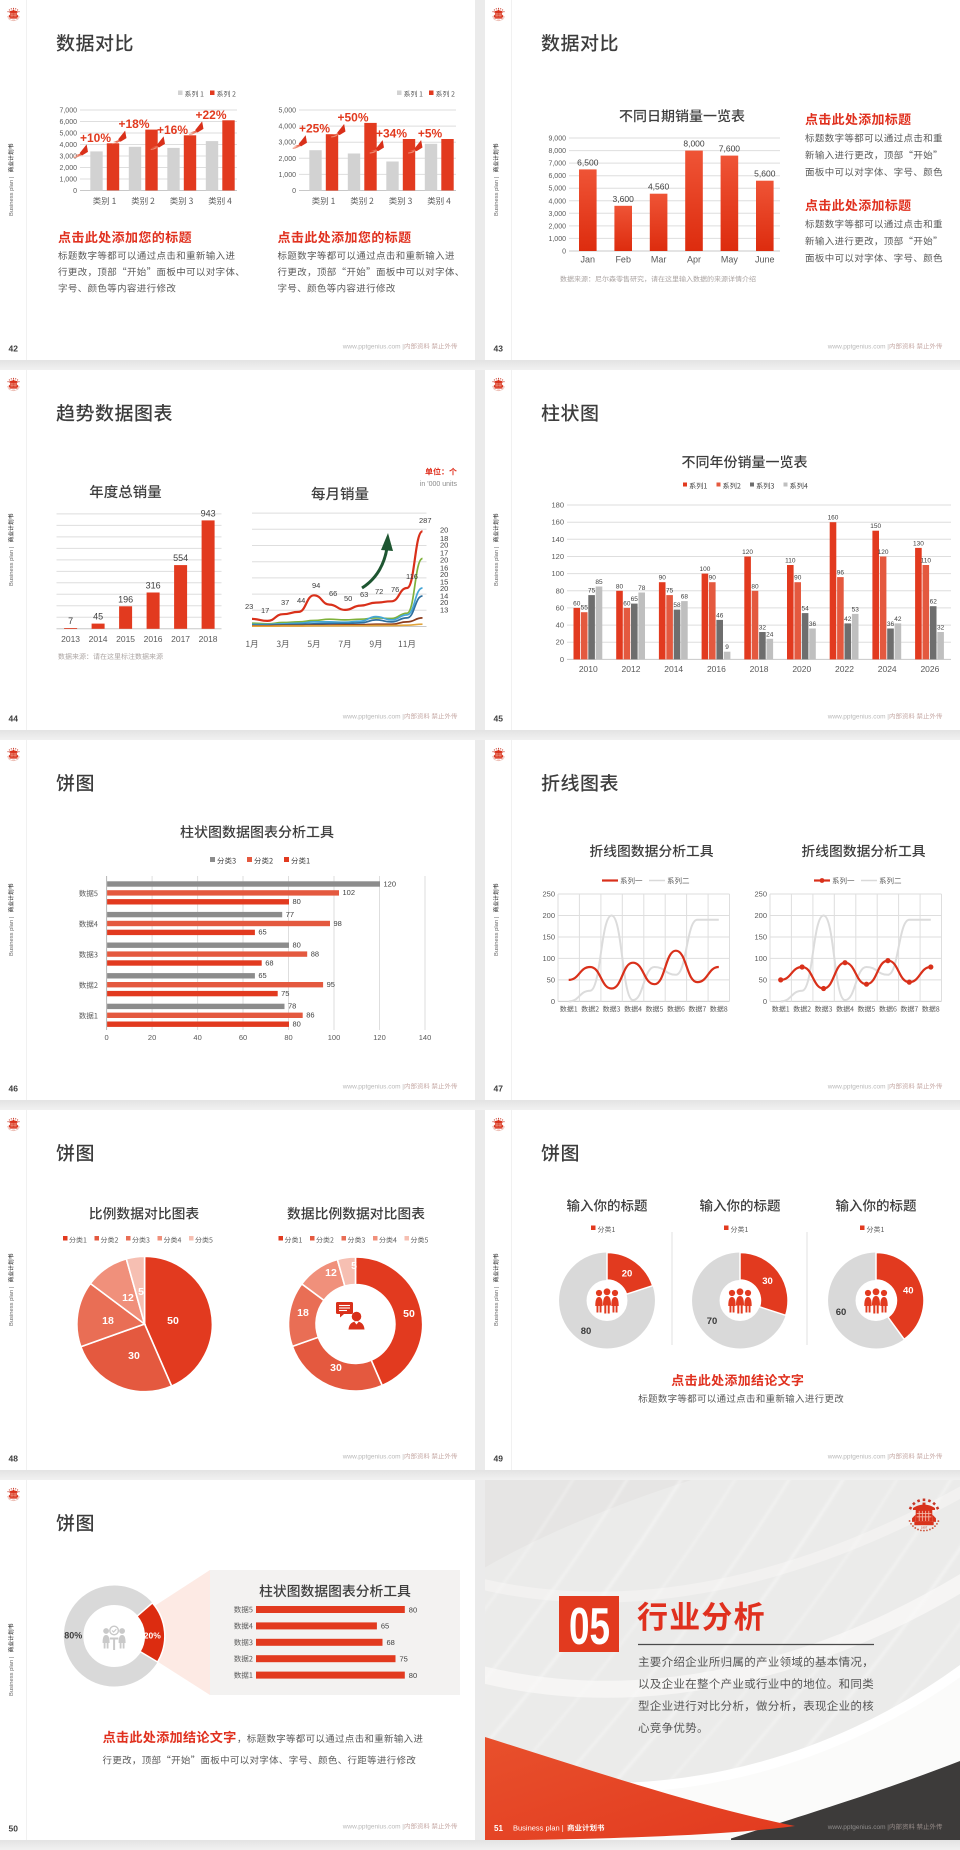  Describe the element at coordinates (887, 669) in the screenshot. I see `svg-text: 2024` at that location.